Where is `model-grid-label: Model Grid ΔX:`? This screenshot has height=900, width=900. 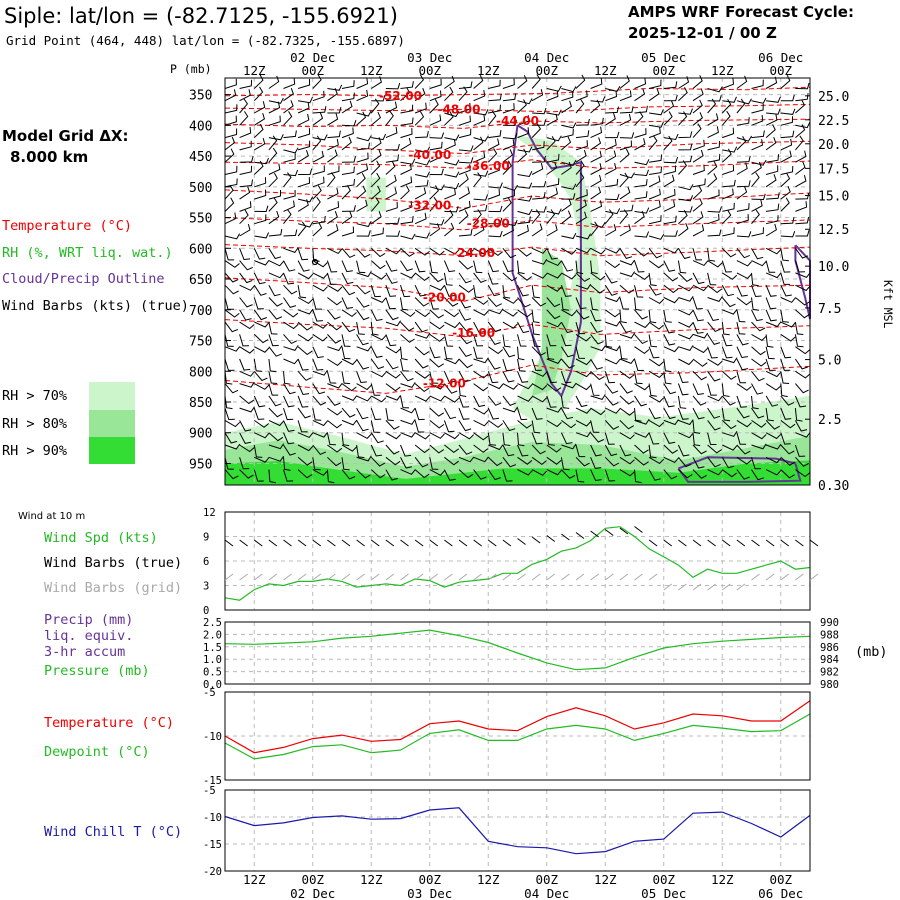 model-grid-label: Model Grid ΔX: is located at coordinates (65, 136).